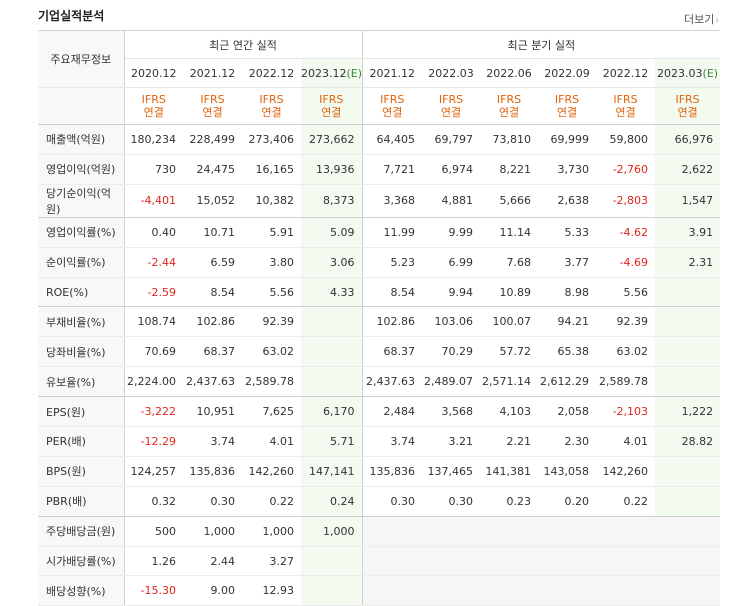 Image resolution: width=735 pixels, height=606 pixels. Describe the element at coordinates (451, 139) in the screenshot. I see `value-cell: 69,797` at that location.